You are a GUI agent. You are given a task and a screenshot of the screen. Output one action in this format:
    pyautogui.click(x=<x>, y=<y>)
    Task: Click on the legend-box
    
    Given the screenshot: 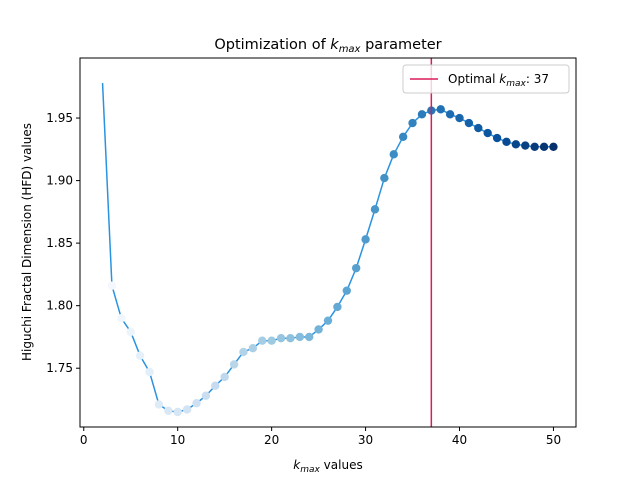 What is the action you would take?
    pyautogui.click(x=486, y=79)
    